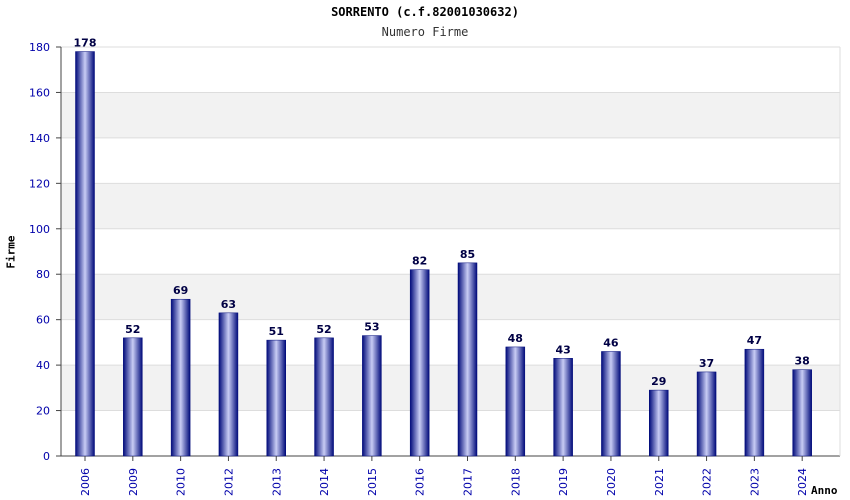  I want to click on y-tick-label: 100, so click(39, 229).